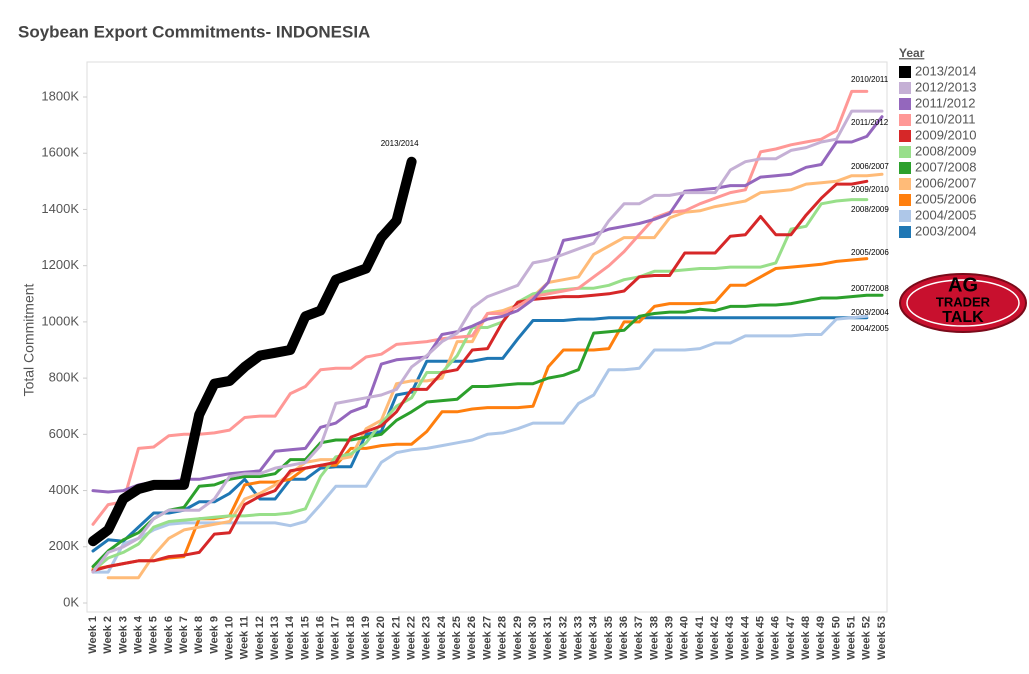 The height and width of the screenshot is (674, 1029). What do you see at coordinates (60, 95) in the screenshot?
I see `y-tick-label: 1800K` at bounding box center [60, 95].